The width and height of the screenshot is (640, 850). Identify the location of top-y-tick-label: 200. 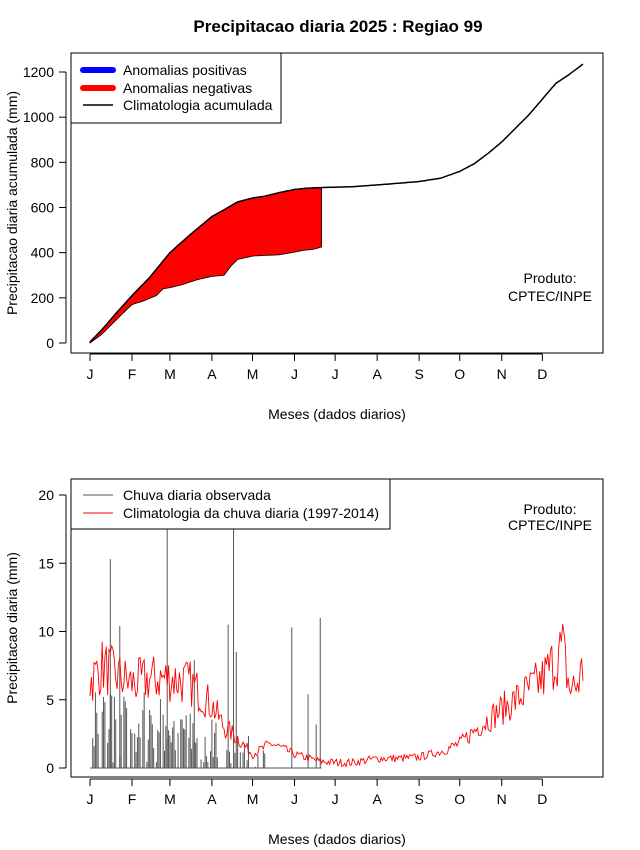
(43, 298).